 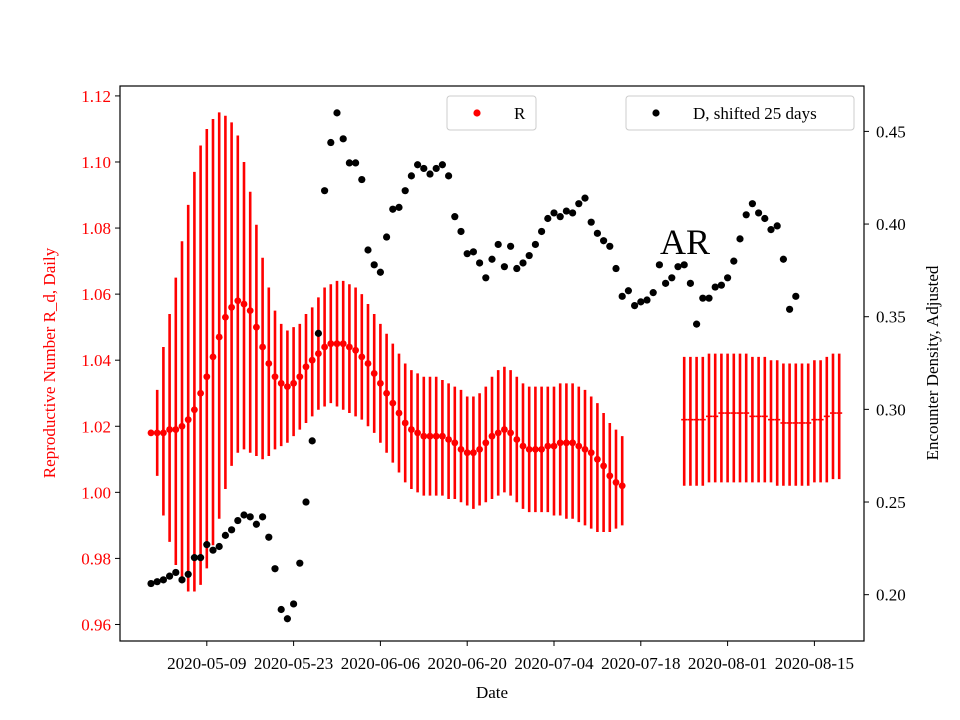 What do you see at coordinates (293, 663) in the screenshot?
I see `x-tick-label: 2020-05-23` at bounding box center [293, 663].